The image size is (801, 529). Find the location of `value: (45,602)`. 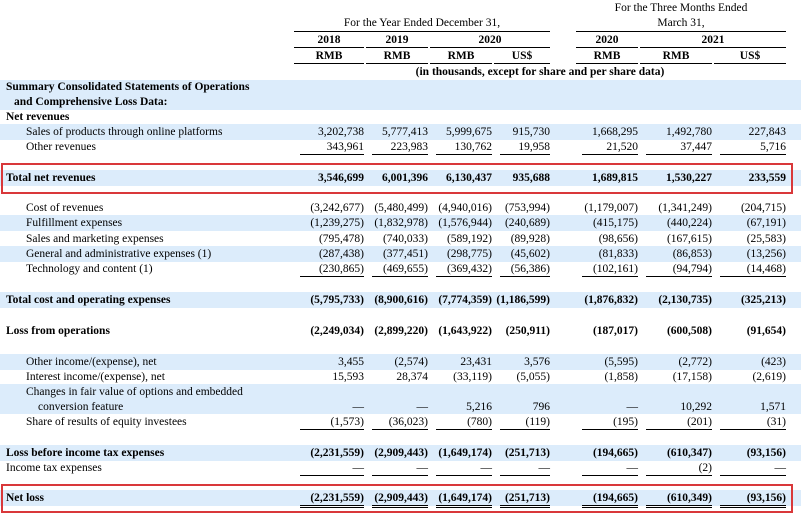

value: (45,602) is located at coordinates (530, 254).